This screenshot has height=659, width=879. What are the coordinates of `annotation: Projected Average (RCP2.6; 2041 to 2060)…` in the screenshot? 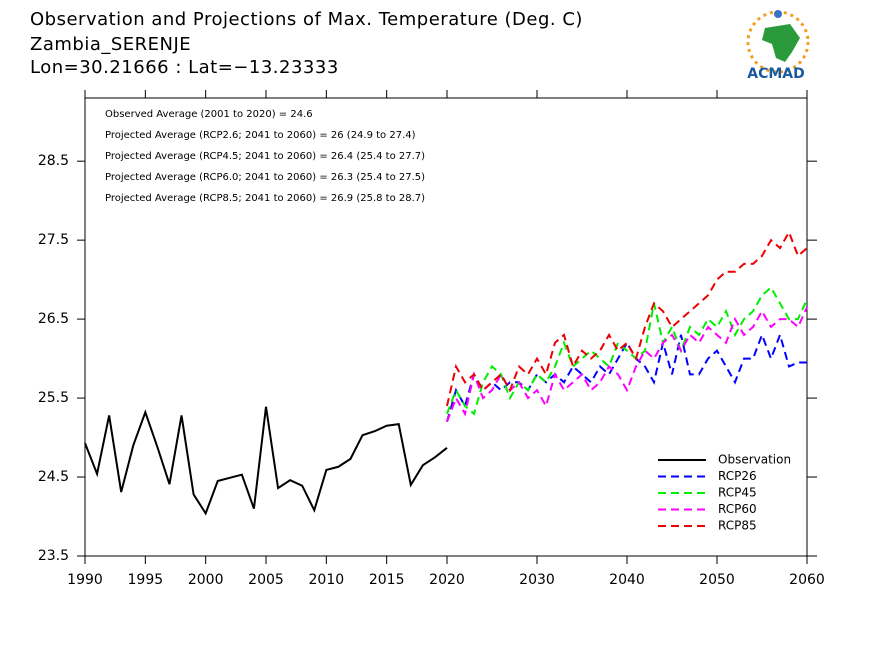 It's located at (260, 135).